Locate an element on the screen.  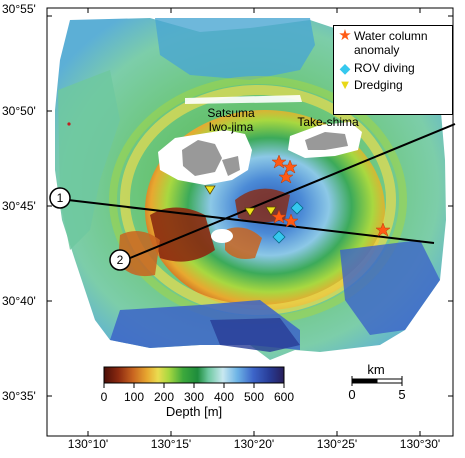
colorbar-title: Depth [m] is located at coordinates (194, 411).